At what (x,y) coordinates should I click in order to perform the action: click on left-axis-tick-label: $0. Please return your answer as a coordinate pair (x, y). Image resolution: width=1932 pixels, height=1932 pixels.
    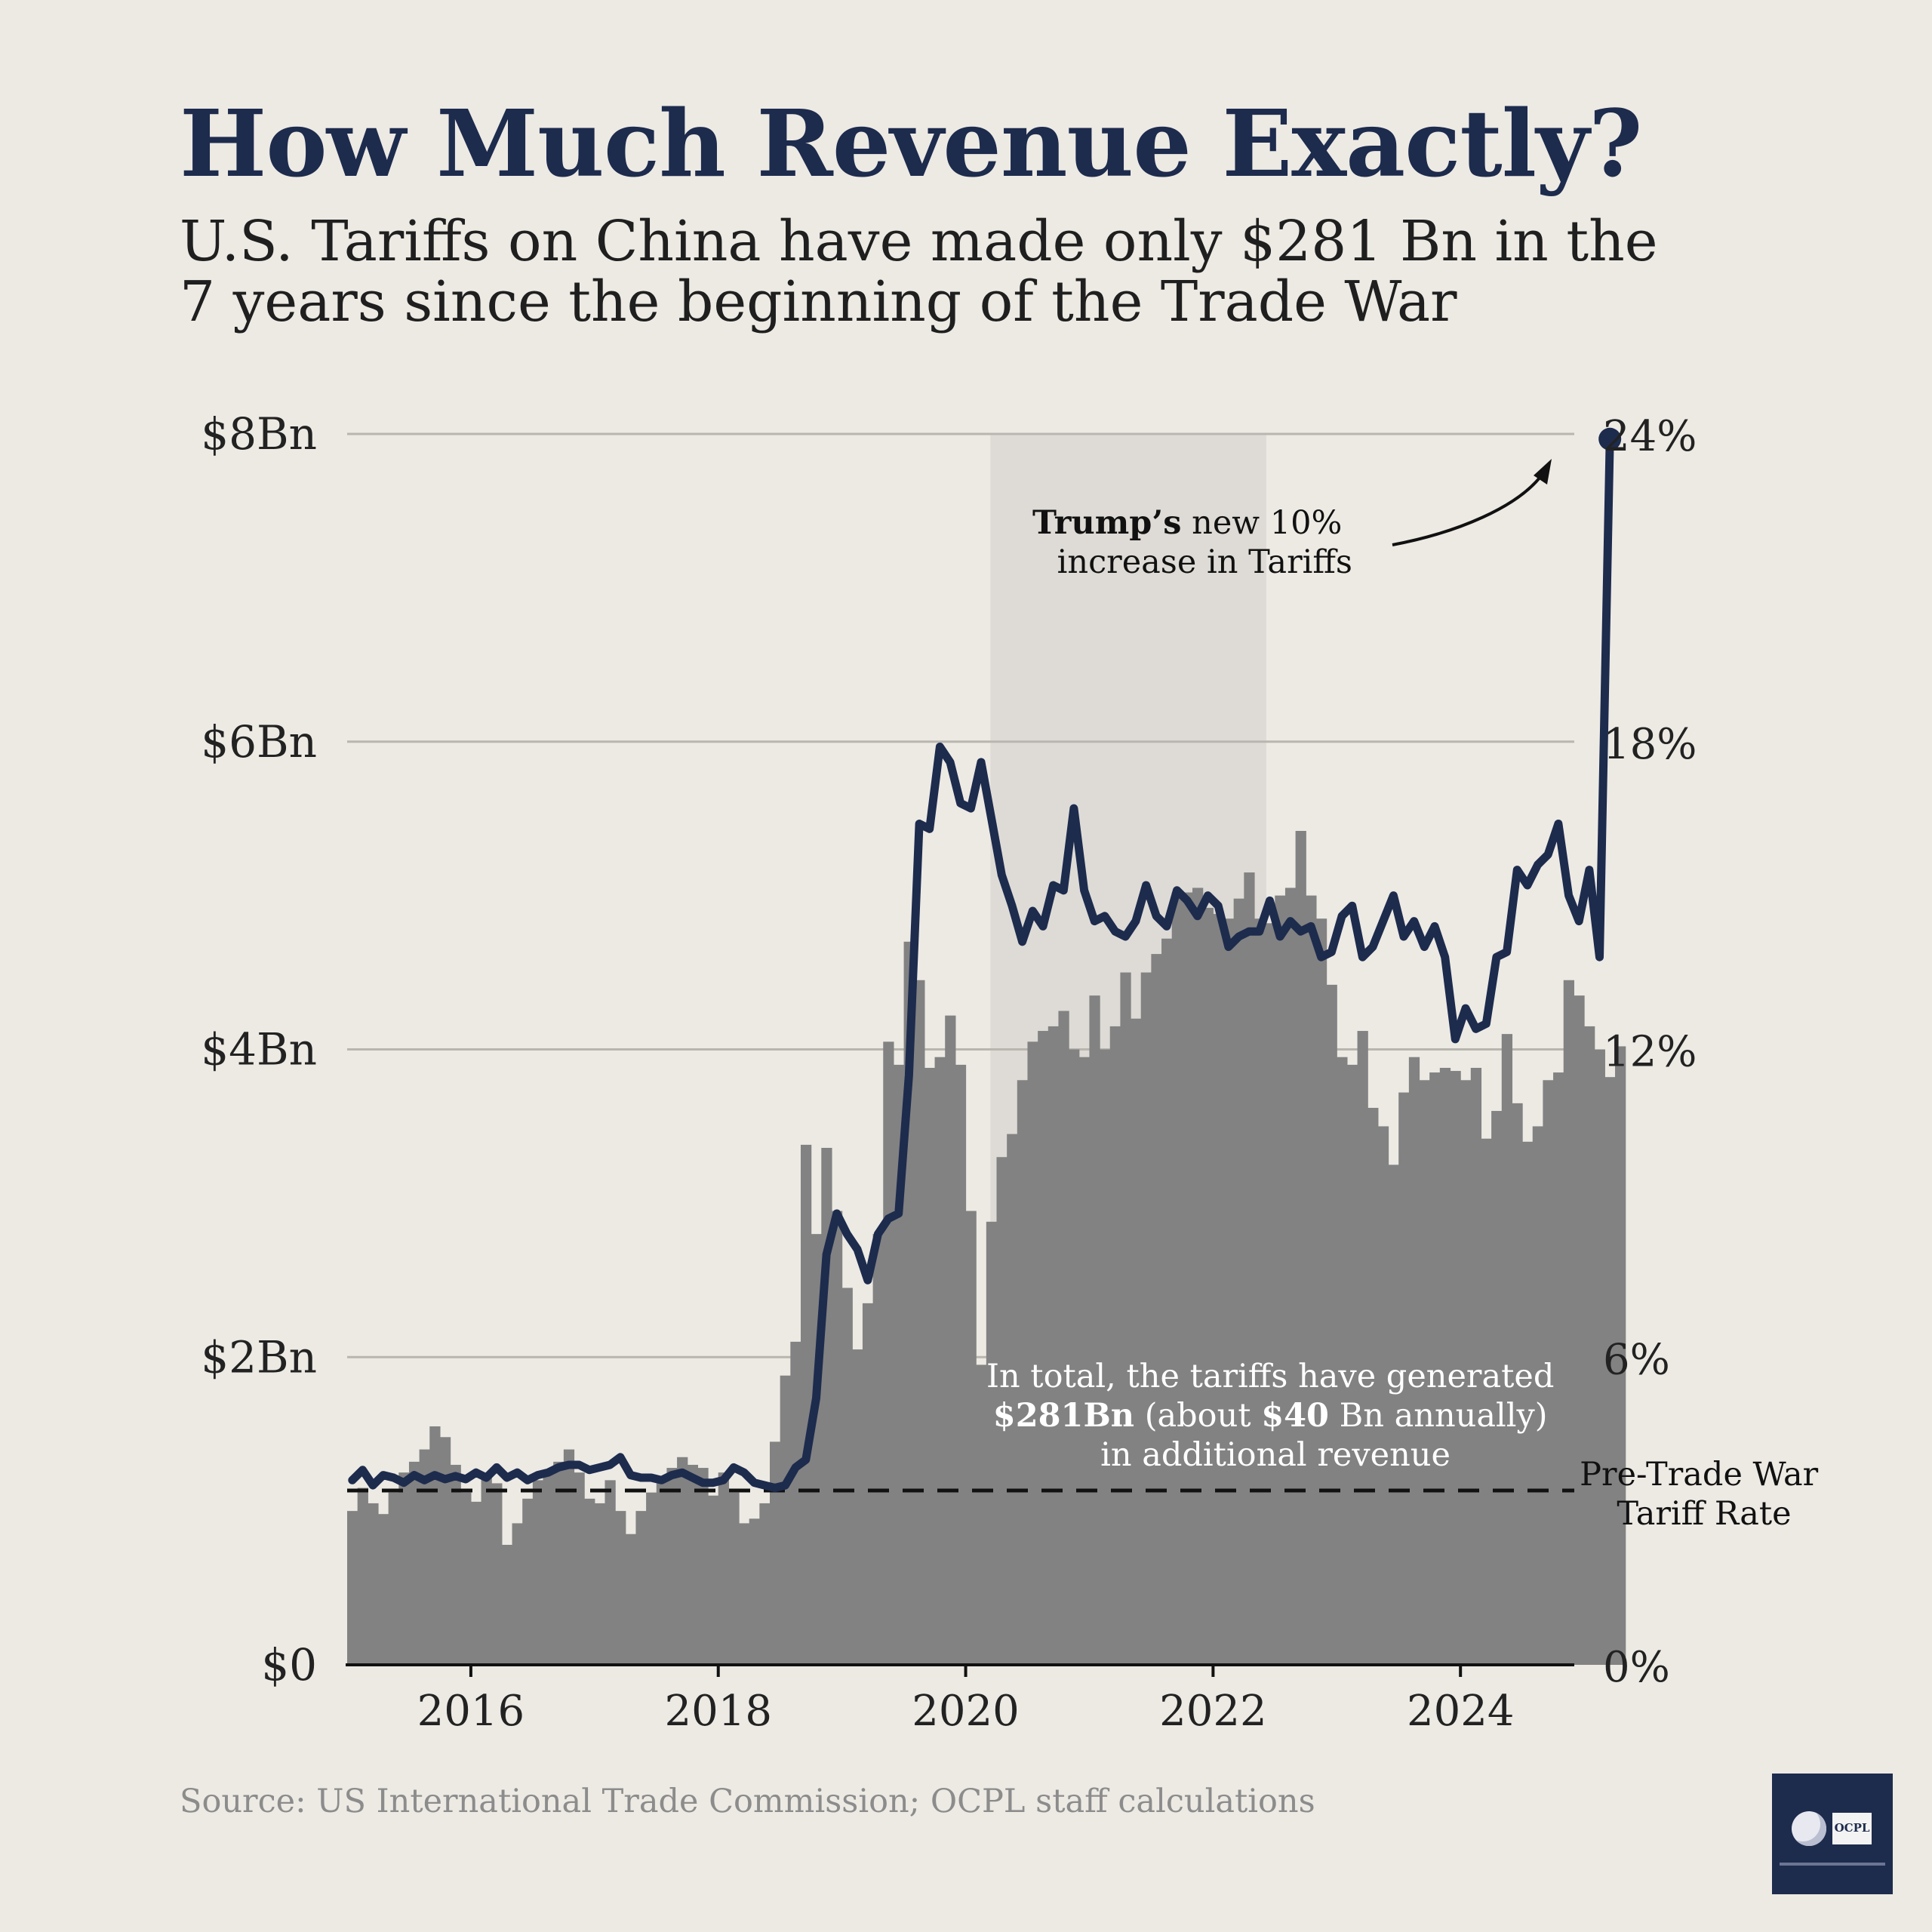
    Looking at the image, I should click on (289, 1664).